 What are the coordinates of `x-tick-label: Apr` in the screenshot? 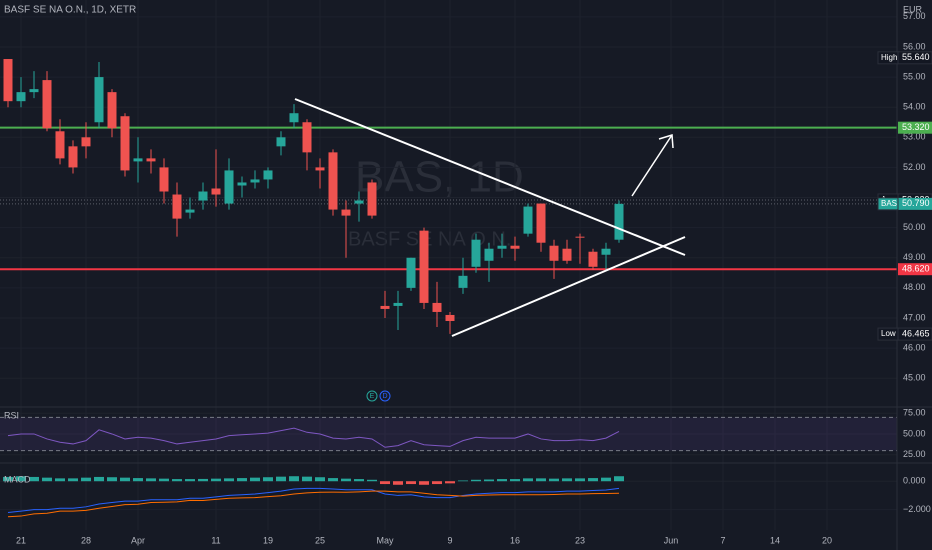 It's located at (138, 540).